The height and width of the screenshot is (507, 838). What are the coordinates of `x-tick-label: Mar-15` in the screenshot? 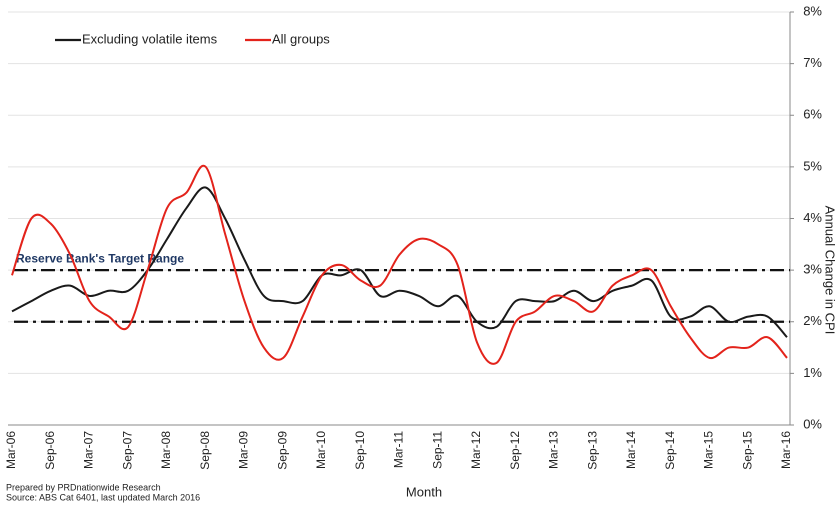 It's located at (709, 450).